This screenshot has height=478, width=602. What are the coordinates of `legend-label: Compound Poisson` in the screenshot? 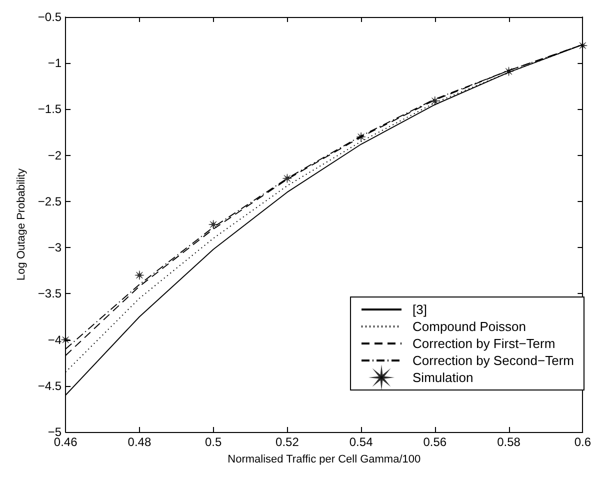 It's located at (469, 326).